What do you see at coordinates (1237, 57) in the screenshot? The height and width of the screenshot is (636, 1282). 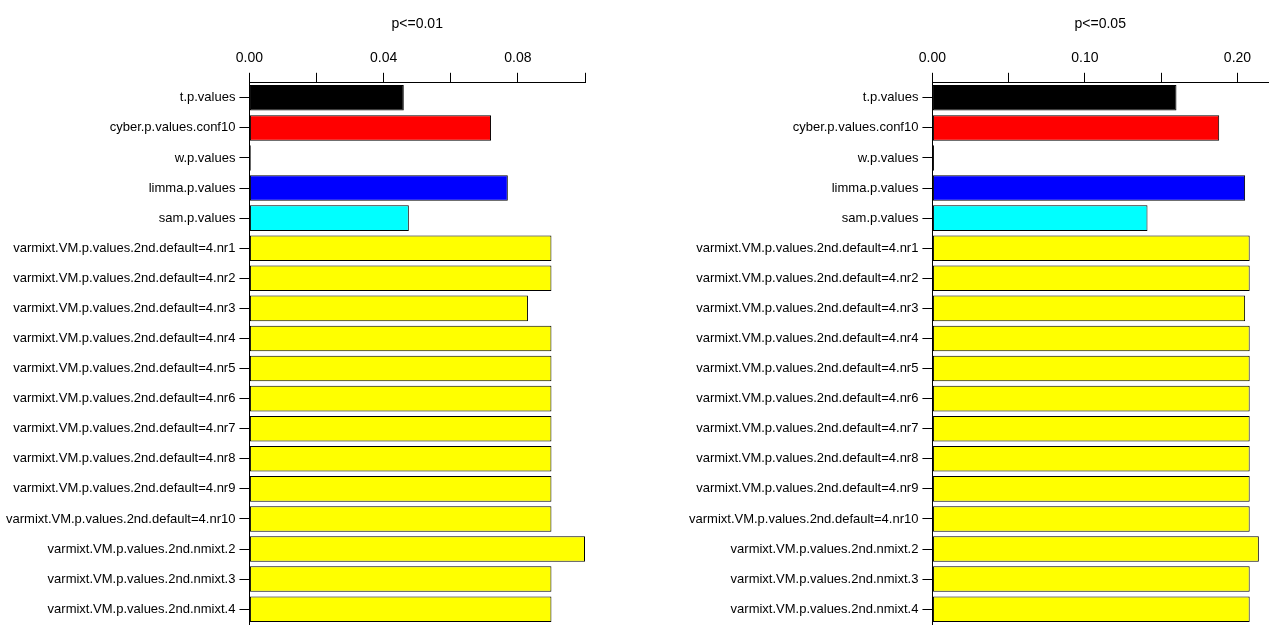 I see `x-tick-label: 0.20` at bounding box center [1237, 57].